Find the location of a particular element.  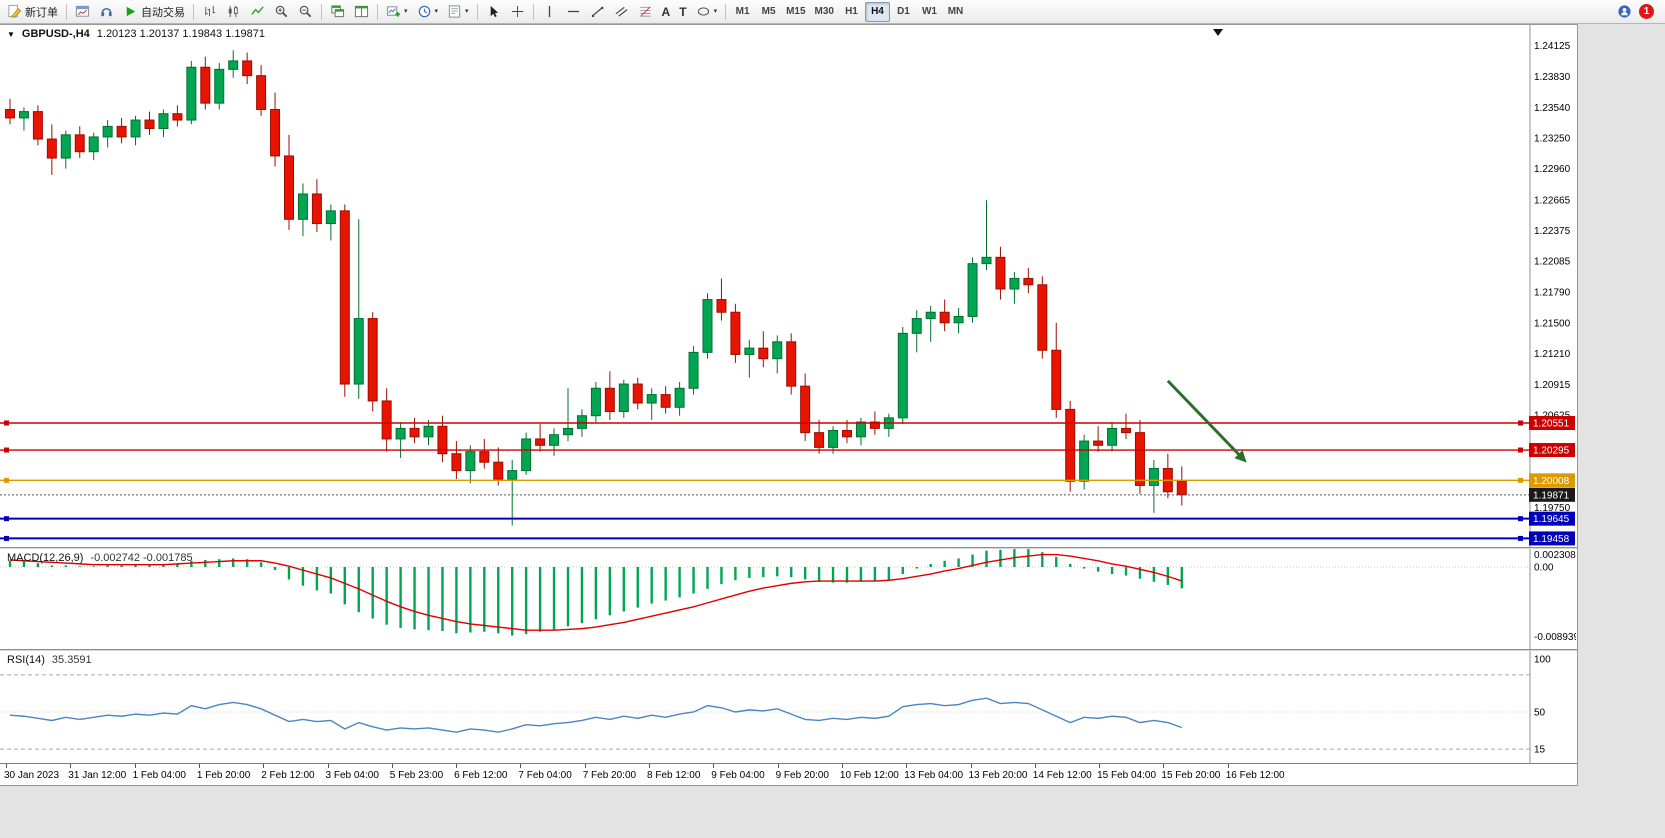

community-button is located at coordinates (1624, 12).